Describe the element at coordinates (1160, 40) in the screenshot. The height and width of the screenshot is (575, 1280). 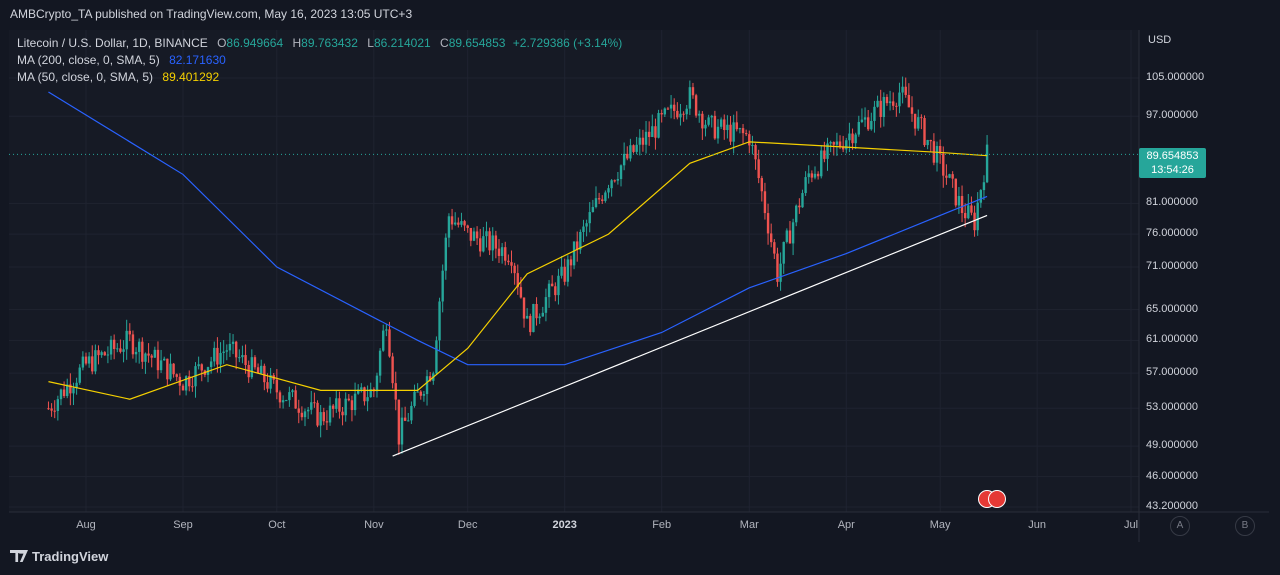
I see `currency-label: USD` at that location.